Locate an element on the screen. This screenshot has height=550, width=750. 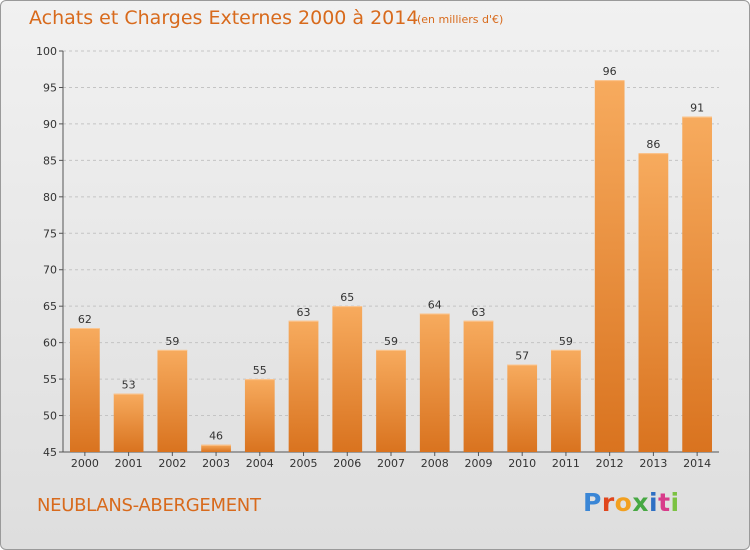
value-label-2000: 62 is located at coordinates (85, 319).